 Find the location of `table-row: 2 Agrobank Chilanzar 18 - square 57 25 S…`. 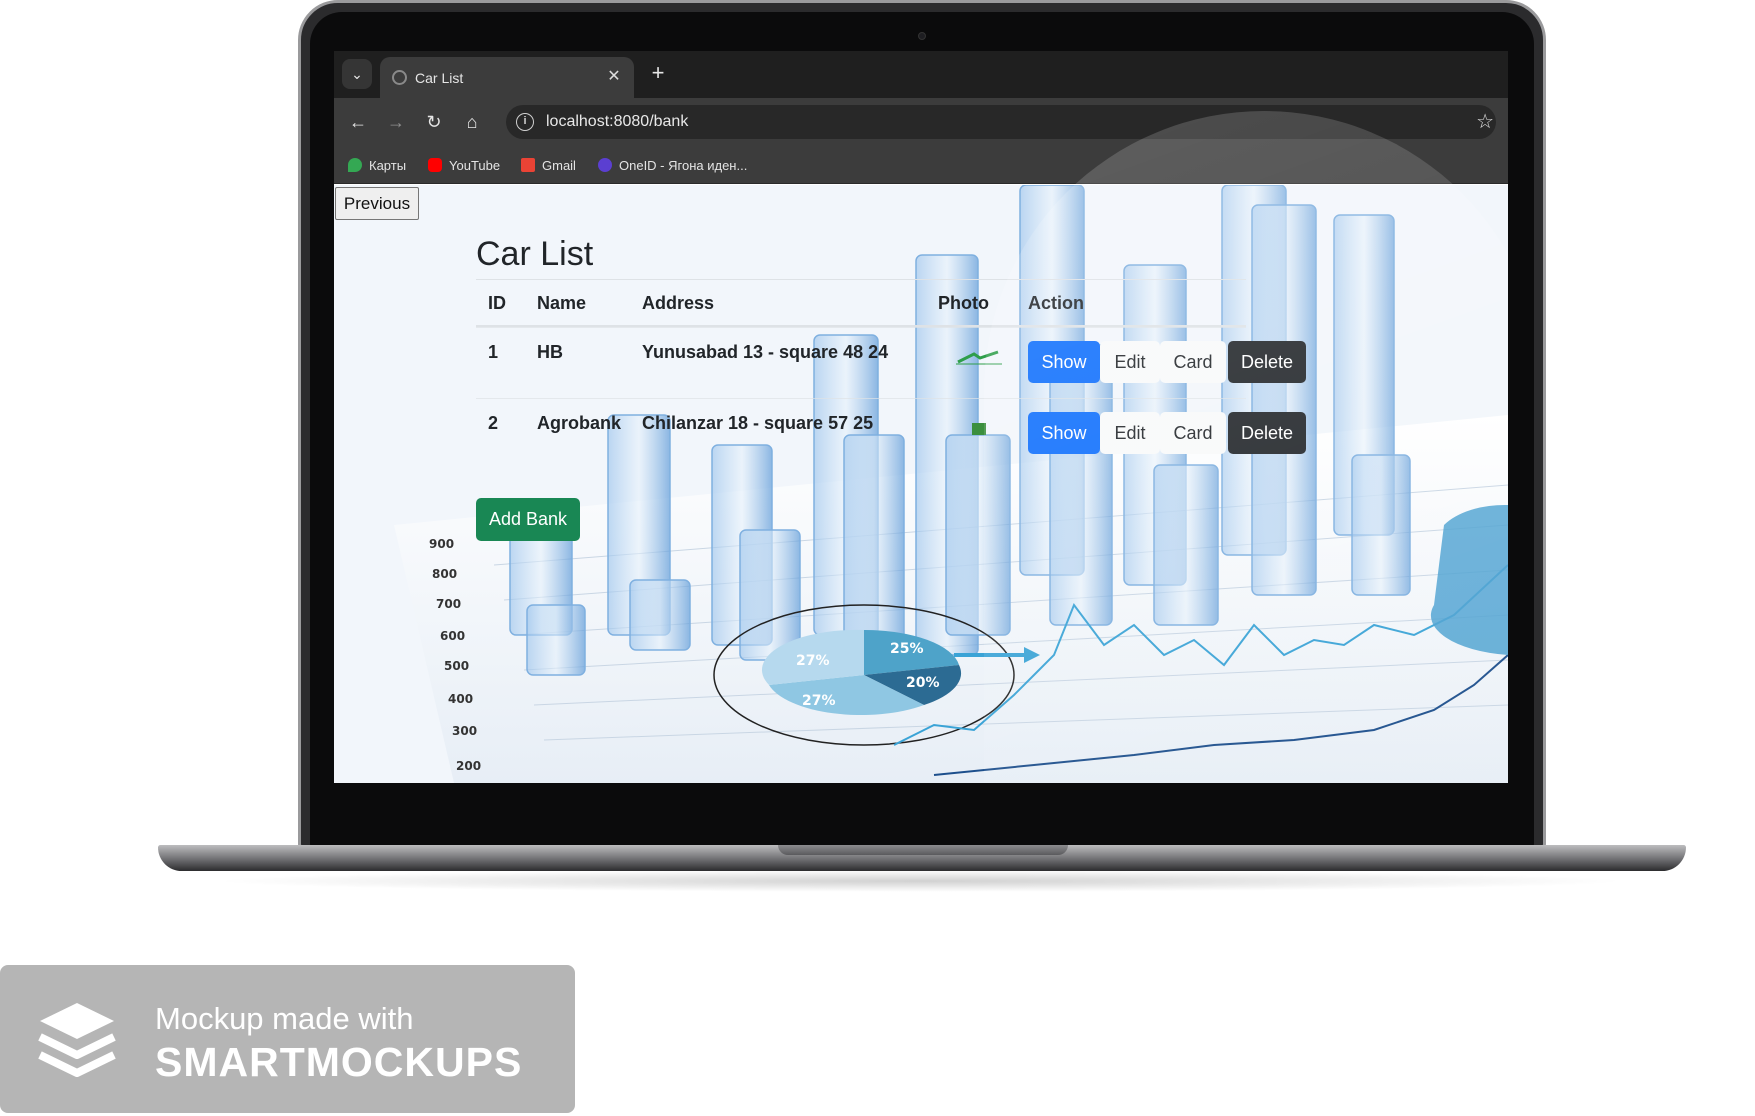

table-row: 2 Agrobank Chilanzar 18 - square 57 25 S… is located at coordinates (891, 433).